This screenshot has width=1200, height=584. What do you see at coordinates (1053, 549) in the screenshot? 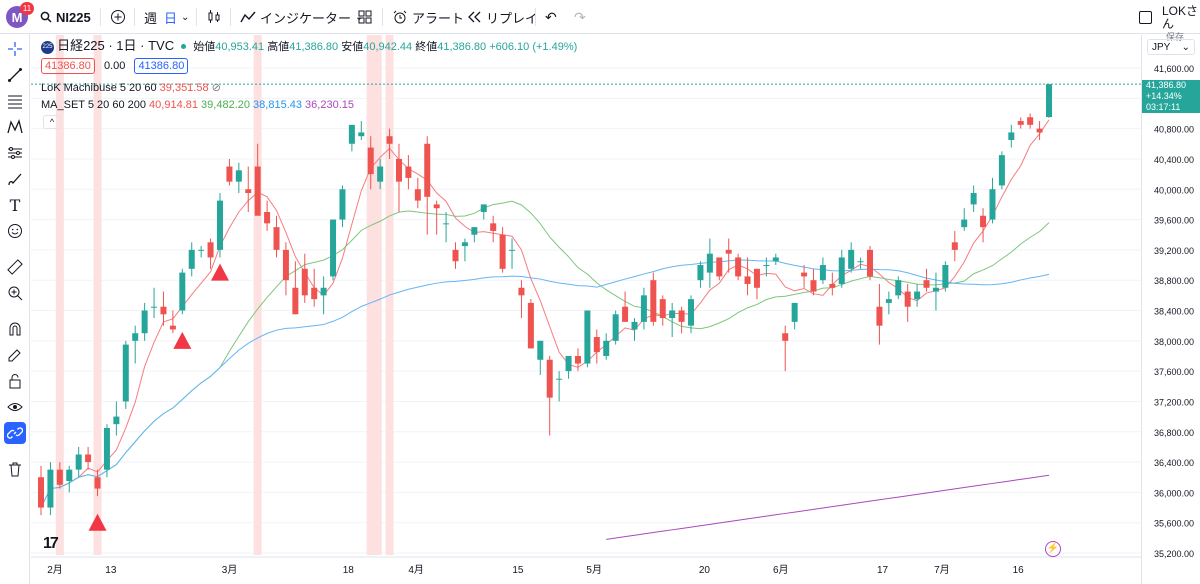
I see `lightning-icon: ⚡` at bounding box center [1053, 549].